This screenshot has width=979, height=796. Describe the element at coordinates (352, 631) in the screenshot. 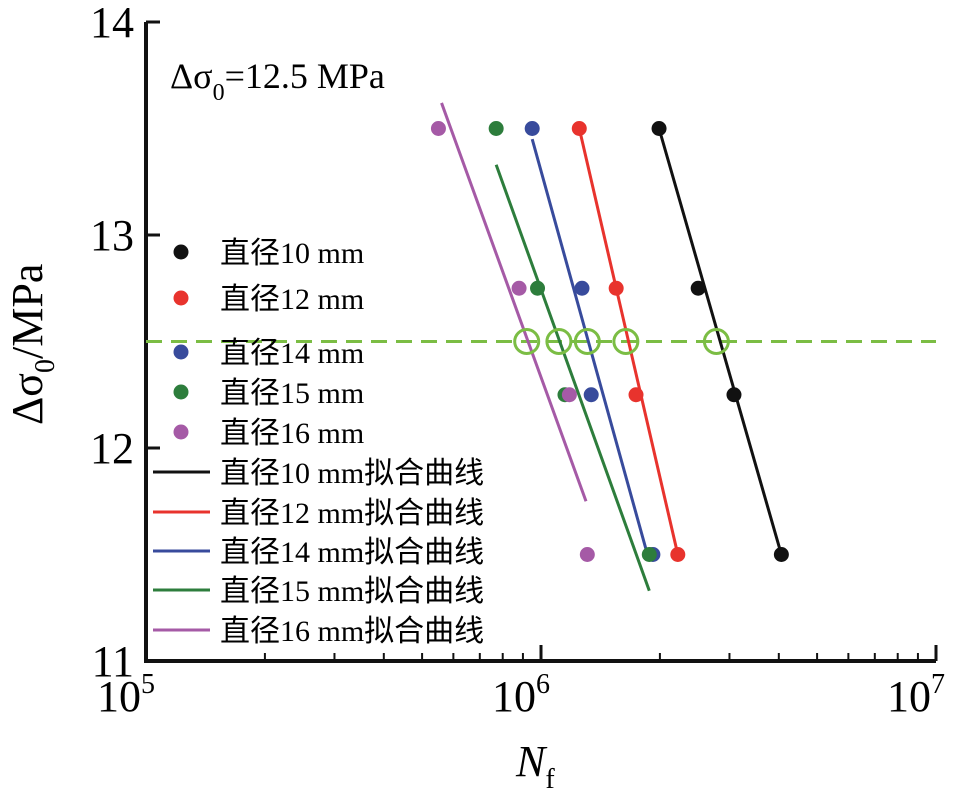

I see `legend-label: 直径16 mm拟合曲线` at that location.